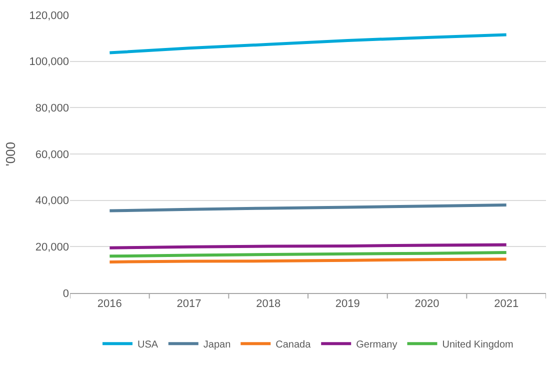 The width and height of the screenshot is (558, 368). What do you see at coordinates (506, 304) in the screenshot?
I see `x-tick-label: 2021` at bounding box center [506, 304].